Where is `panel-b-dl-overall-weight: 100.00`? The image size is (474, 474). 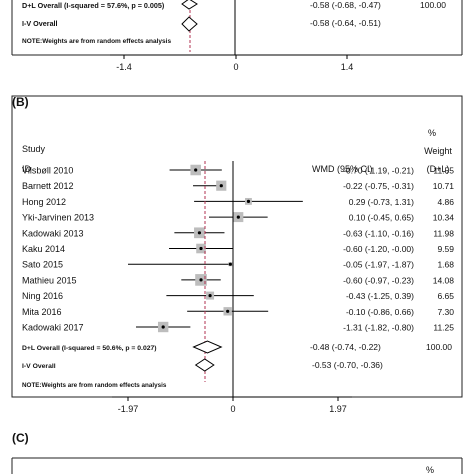 panel-b-dl-overall-weight: 100.00 is located at coordinates (439, 347).